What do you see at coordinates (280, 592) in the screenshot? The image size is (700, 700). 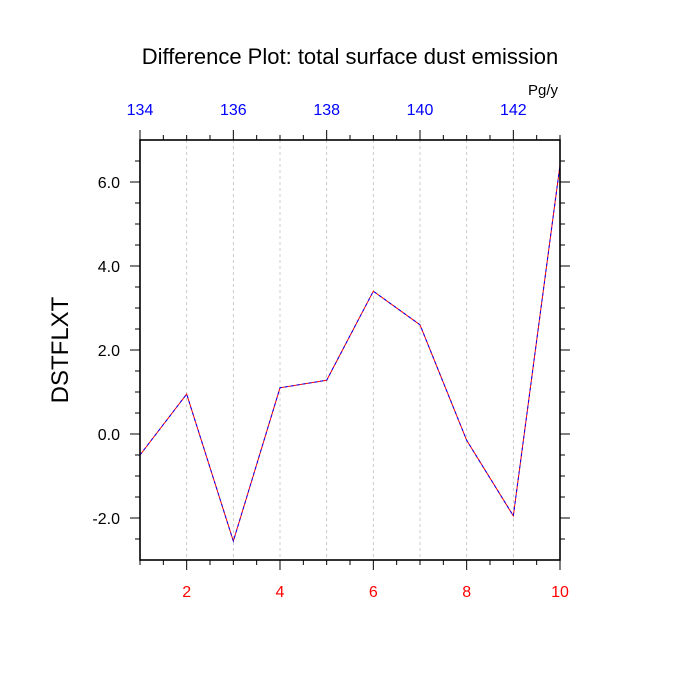 I see `bottom-x-tick-label: 4` at bounding box center [280, 592].